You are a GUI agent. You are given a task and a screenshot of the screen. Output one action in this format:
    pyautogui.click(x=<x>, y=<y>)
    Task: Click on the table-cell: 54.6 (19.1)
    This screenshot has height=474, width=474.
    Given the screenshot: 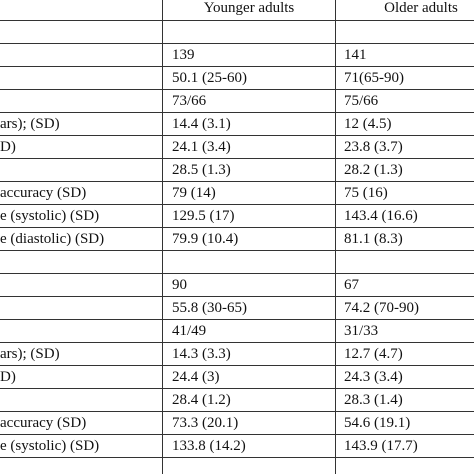 What is the action you would take?
    pyautogui.click(x=404, y=423)
    